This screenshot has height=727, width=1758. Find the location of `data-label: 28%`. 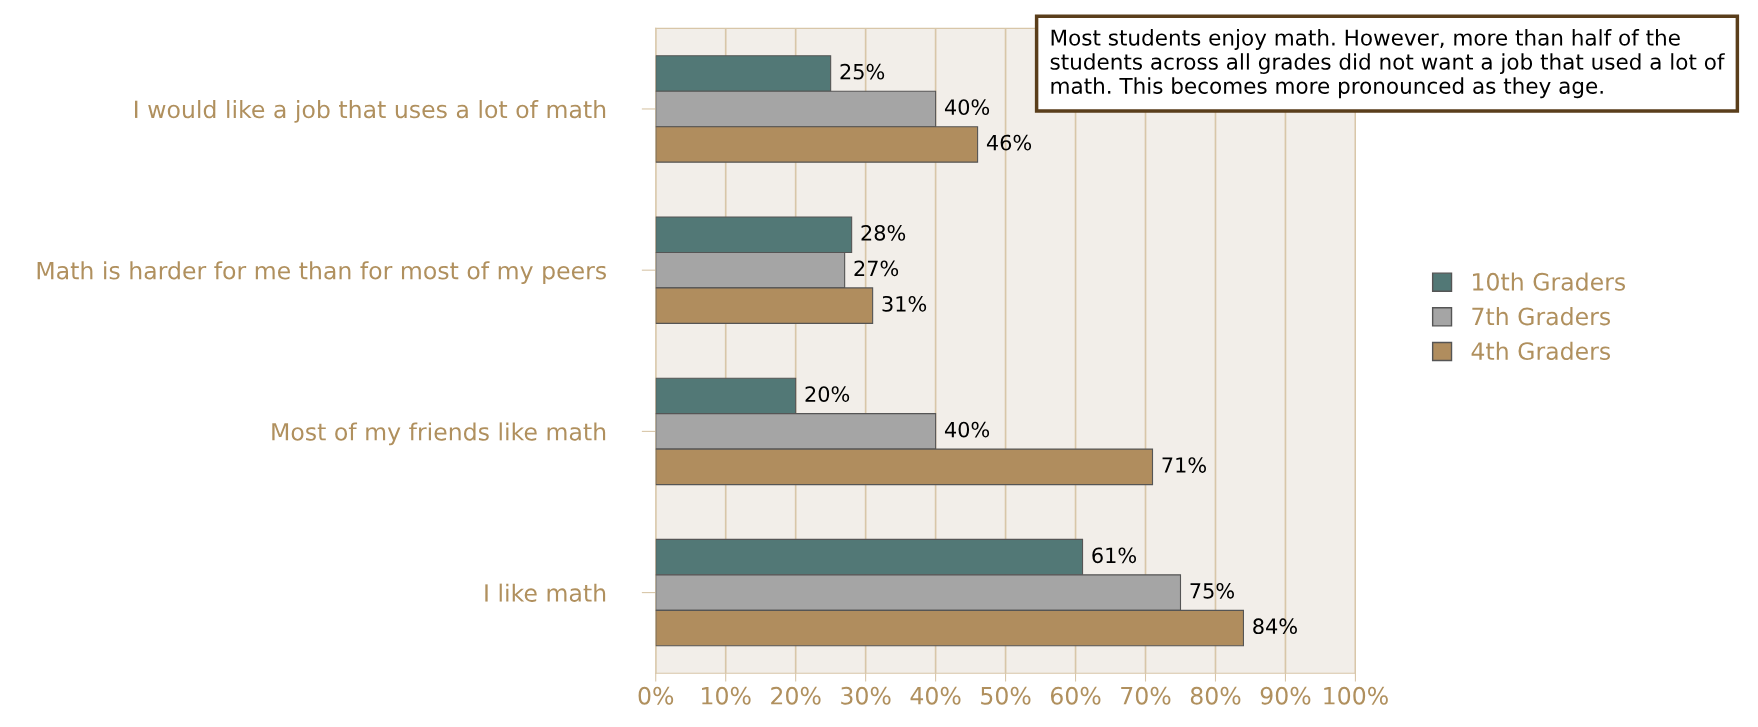

data-label: 28% is located at coordinates (883, 232).